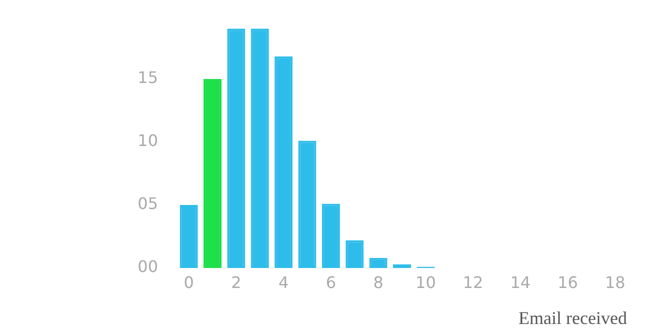 The image size is (660, 330). I want to click on x-tick-label: 2, so click(236, 282).